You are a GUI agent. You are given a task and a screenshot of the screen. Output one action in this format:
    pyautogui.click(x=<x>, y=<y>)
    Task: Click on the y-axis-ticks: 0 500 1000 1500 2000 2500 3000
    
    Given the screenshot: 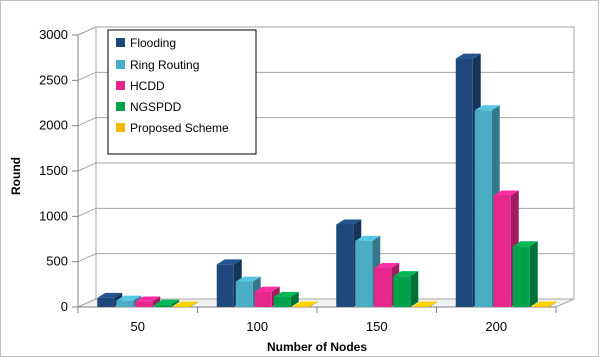 What is the action you would take?
    pyautogui.click(x=58, y=170)
    